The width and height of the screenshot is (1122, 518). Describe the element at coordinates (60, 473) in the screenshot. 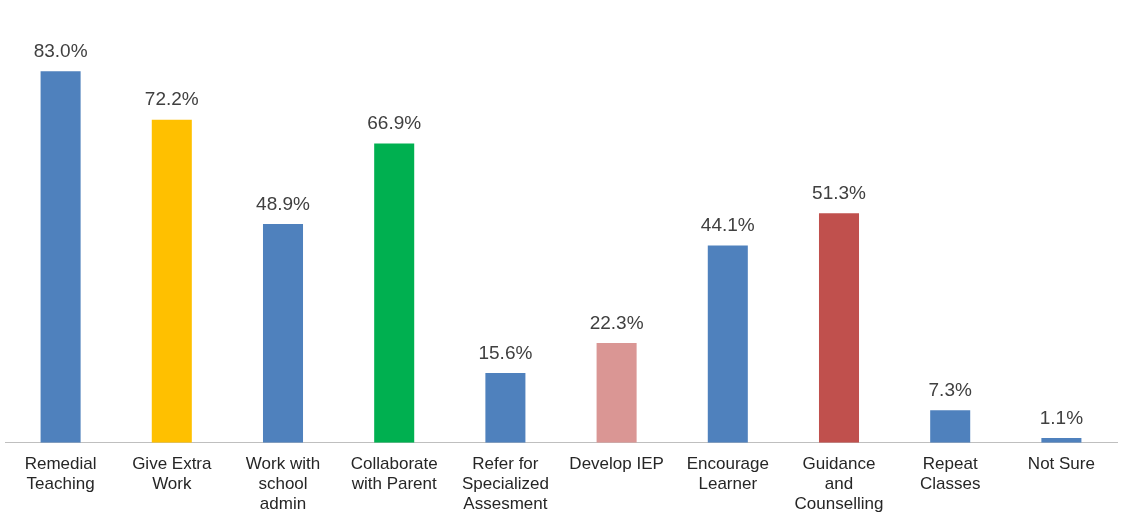

I see `x-tick-label: Remedial Teaching` at that location.